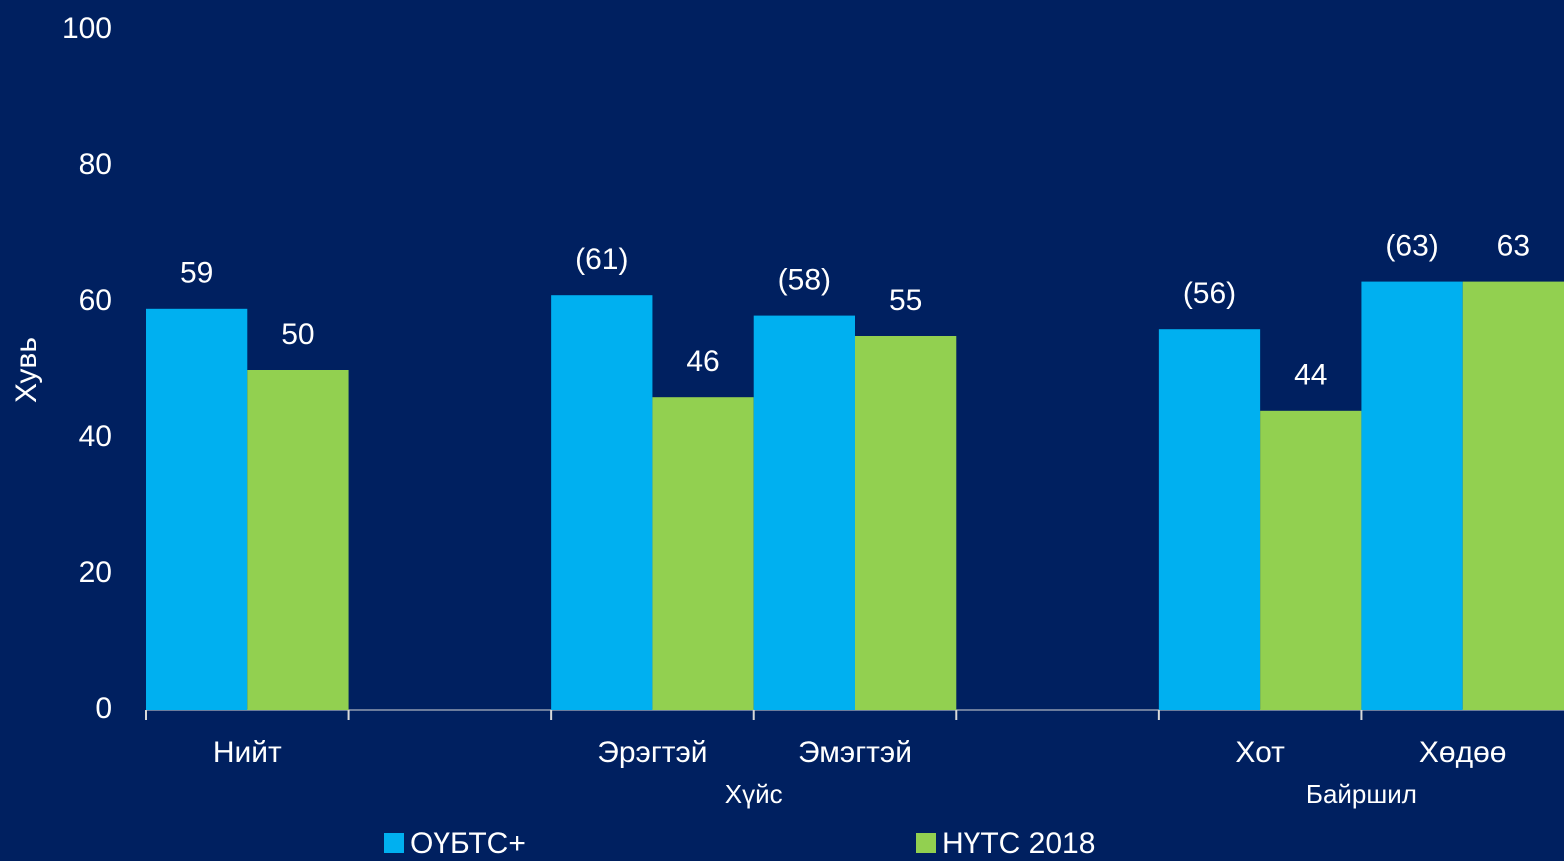  Describe the element at coordinates (1018, 843) in the screenshot. I see `legend-label: НҮТС 2018` at that location.